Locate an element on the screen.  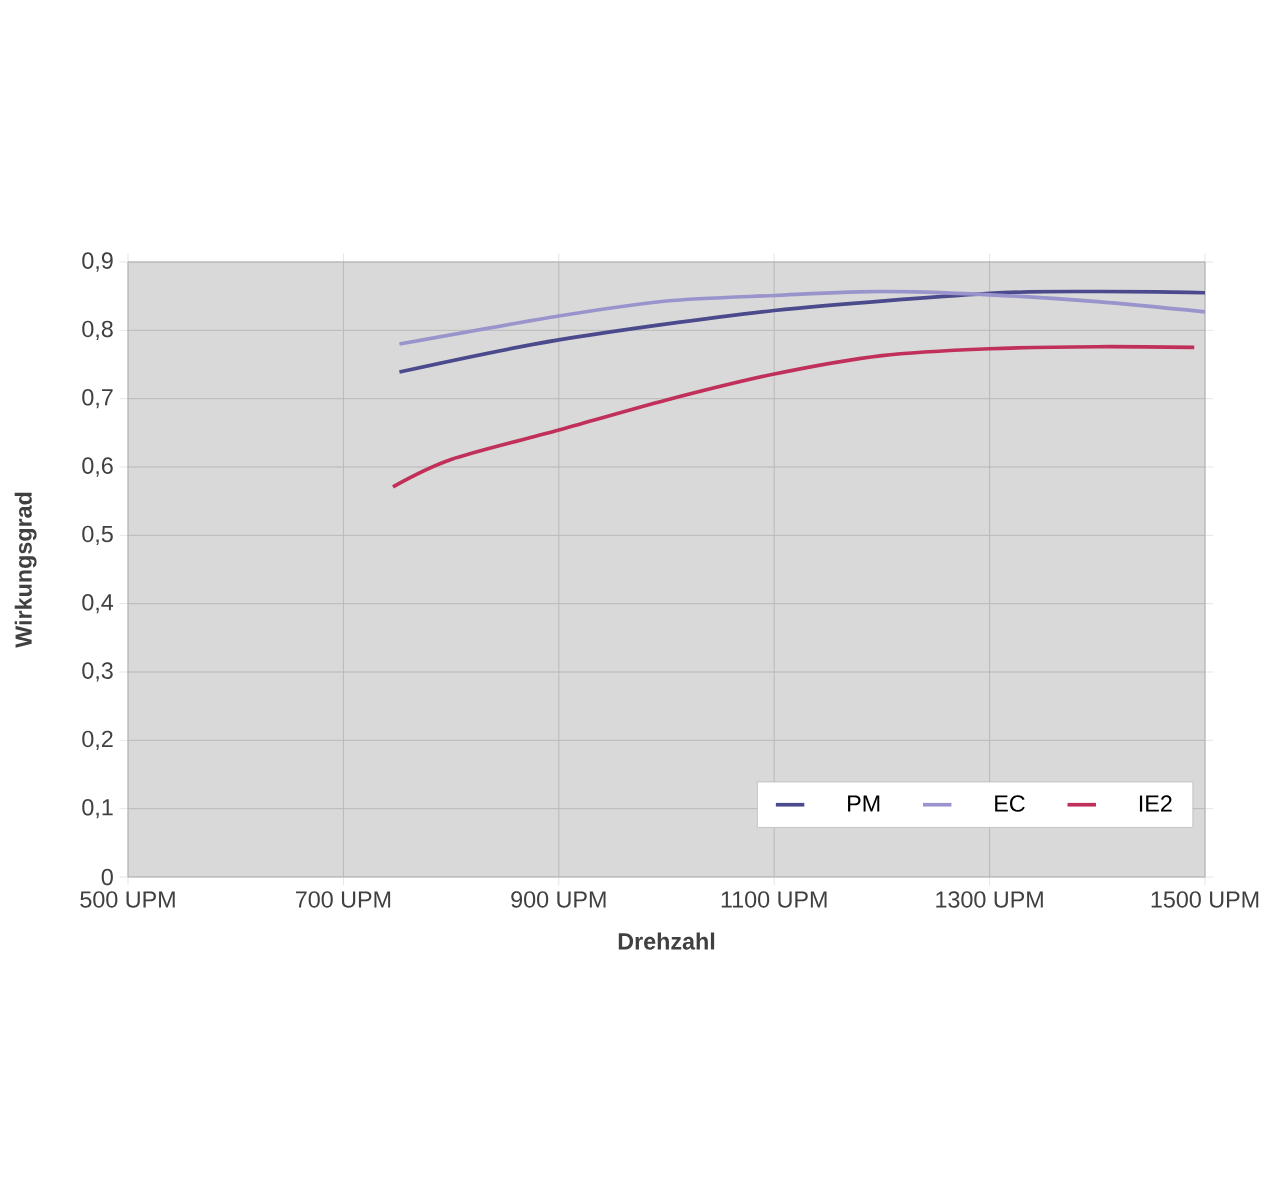
y-tick-label: 0,1 is located at coordinates (97, 809).